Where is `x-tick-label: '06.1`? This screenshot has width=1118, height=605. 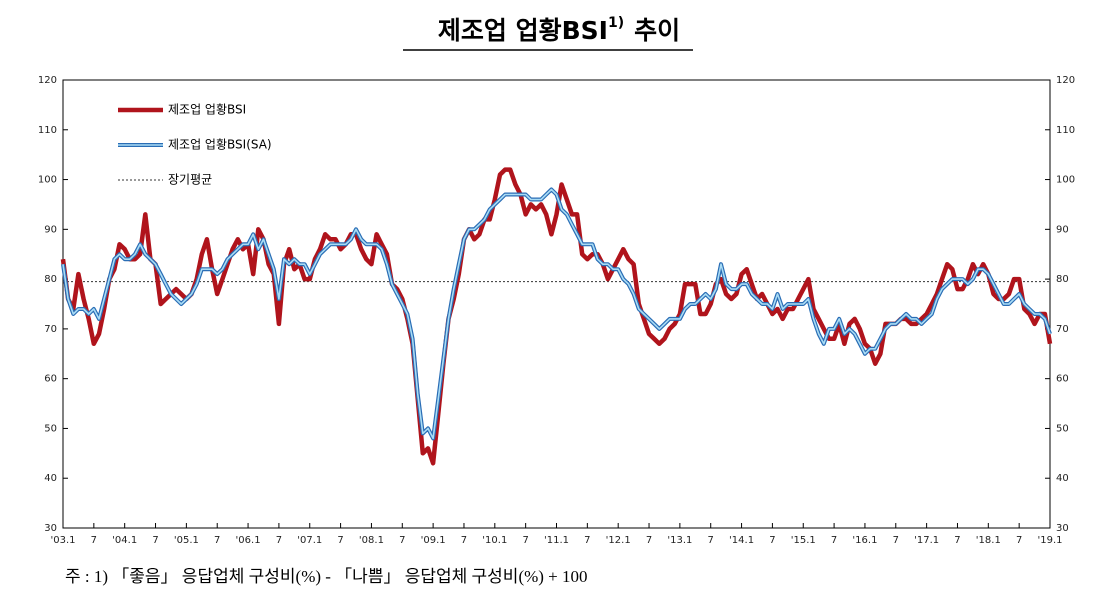 x-tick-label: '06.1 is located at coordinates (248, 540).